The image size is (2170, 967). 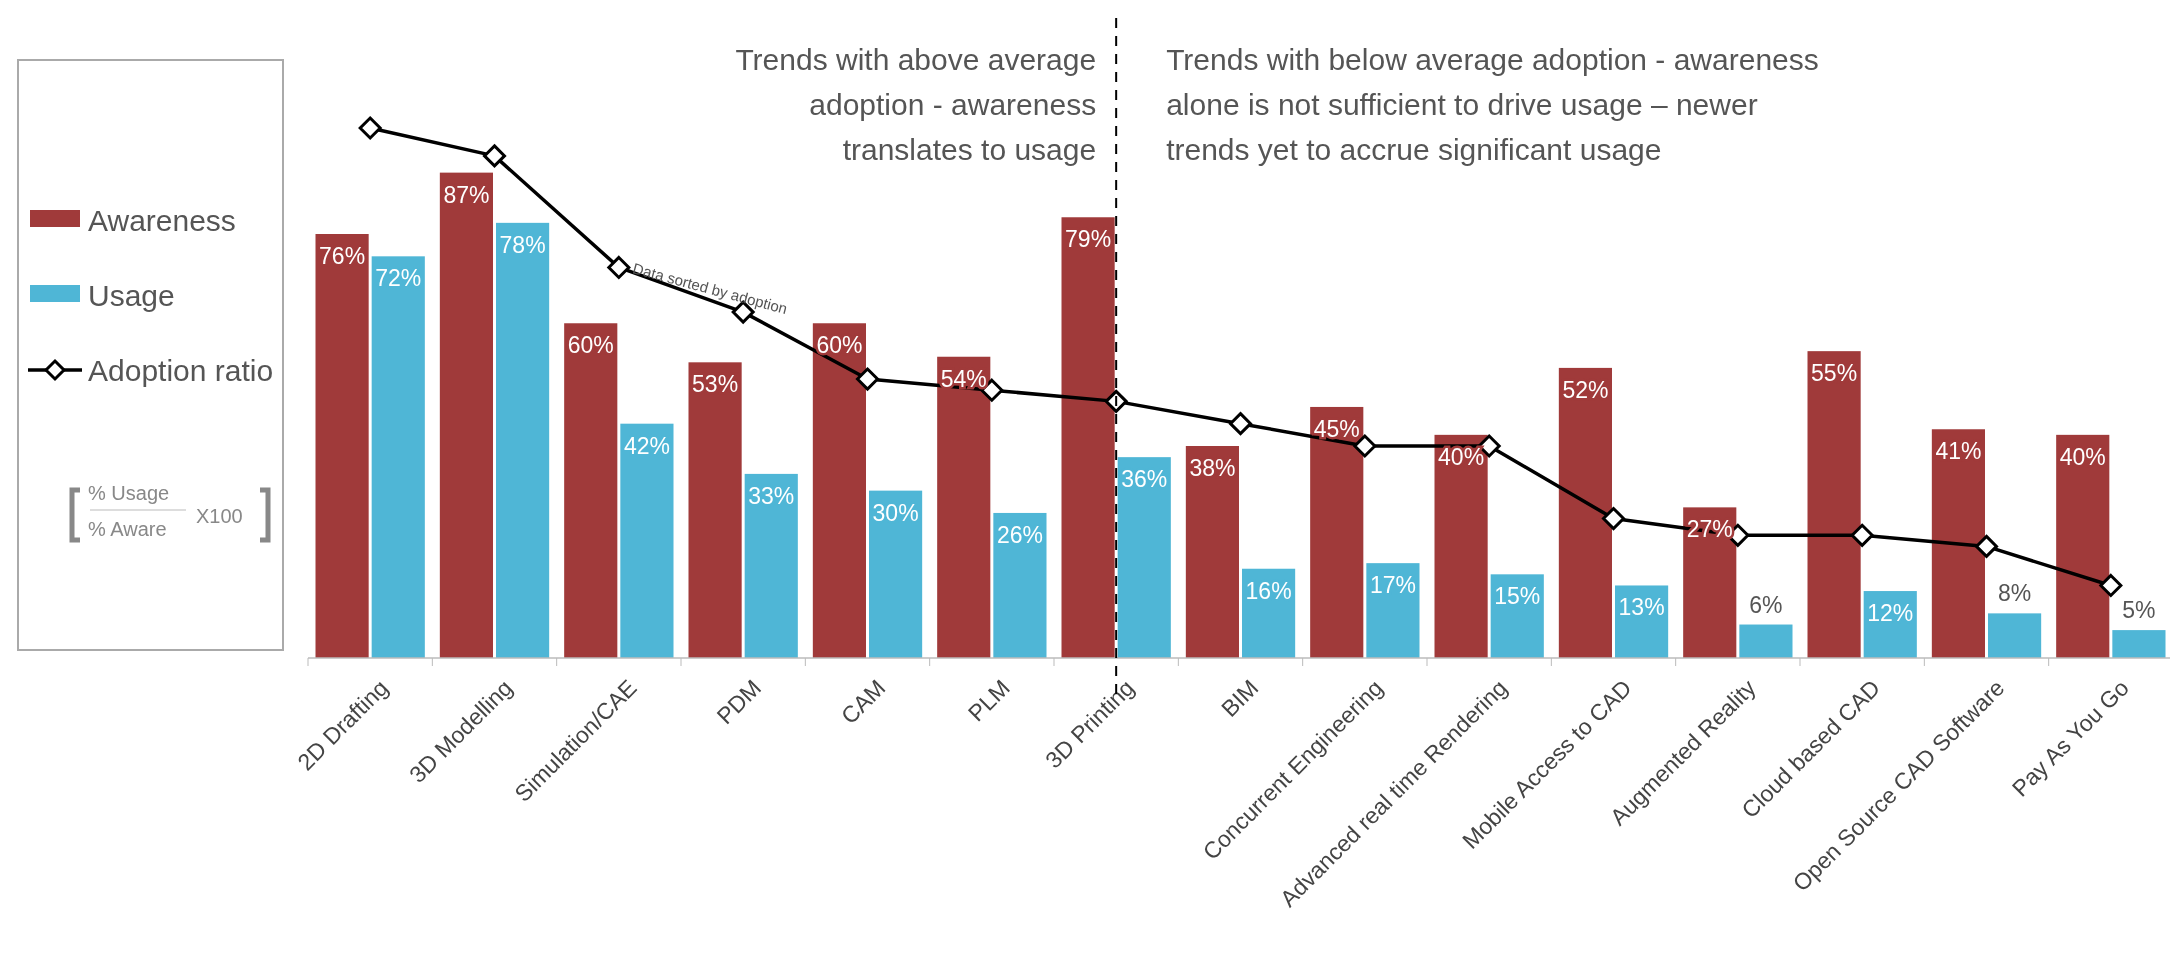 What do you see at coordinates (398, 278) in the screenshot?
I see `data-label: 72%` at bounding box center [398, 278].